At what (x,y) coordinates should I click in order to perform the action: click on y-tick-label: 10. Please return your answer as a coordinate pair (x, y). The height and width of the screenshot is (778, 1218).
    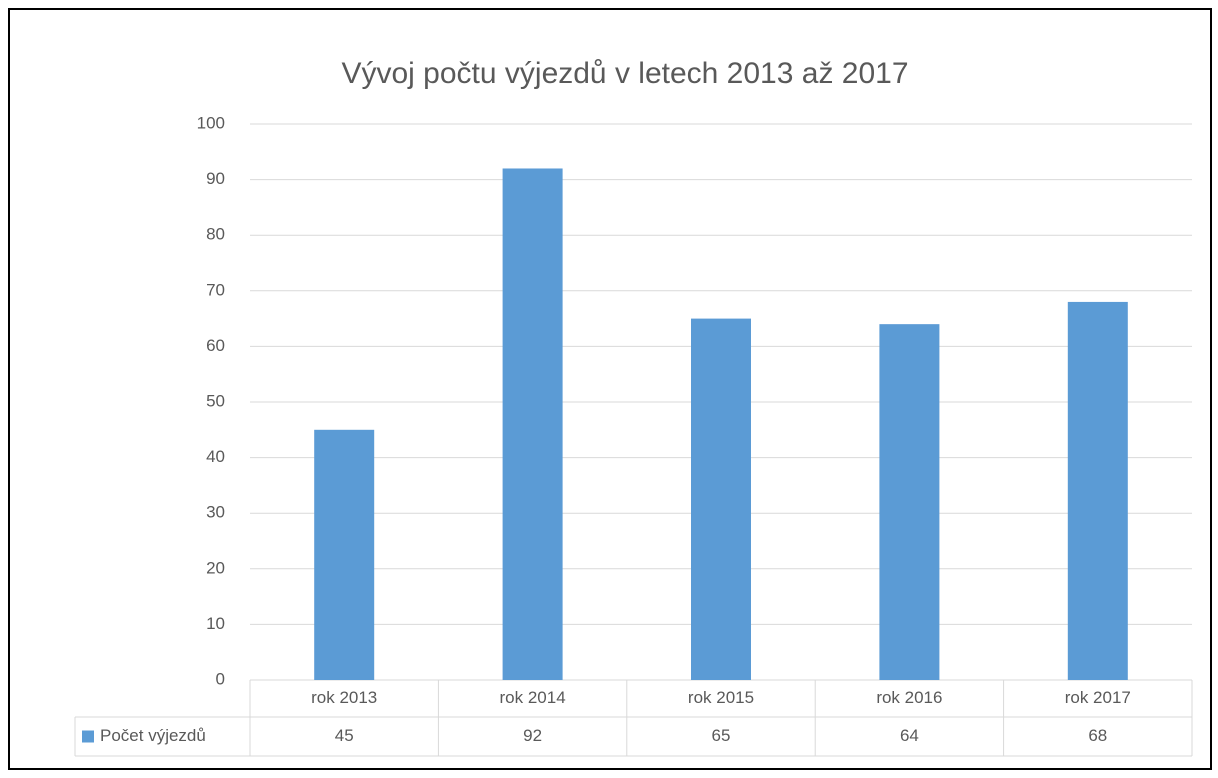
    Looking at the image, I should click on (215, 623).